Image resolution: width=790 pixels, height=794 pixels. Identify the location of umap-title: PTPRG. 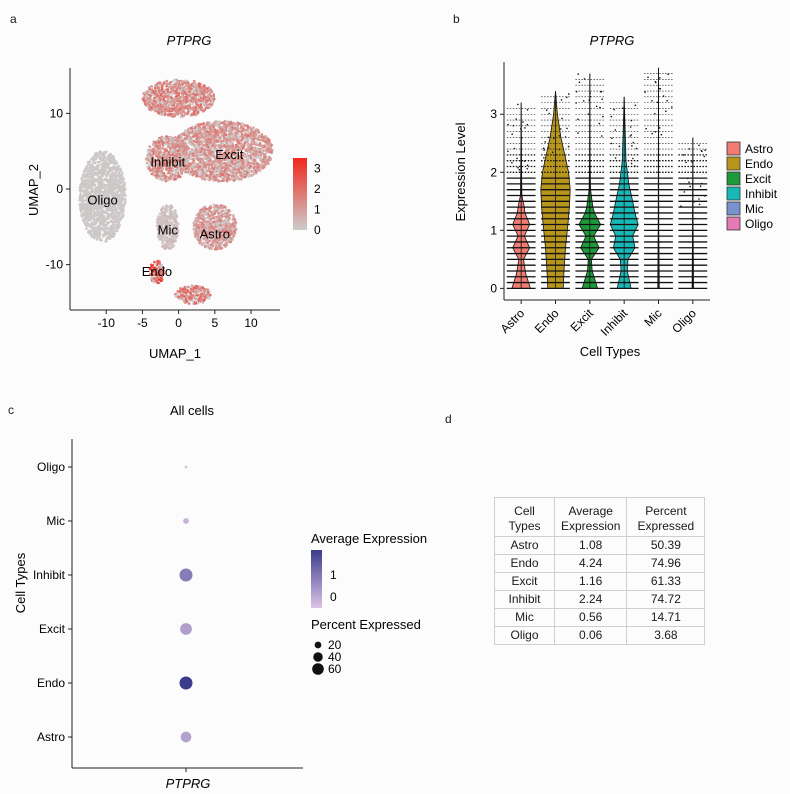
(189, 40).